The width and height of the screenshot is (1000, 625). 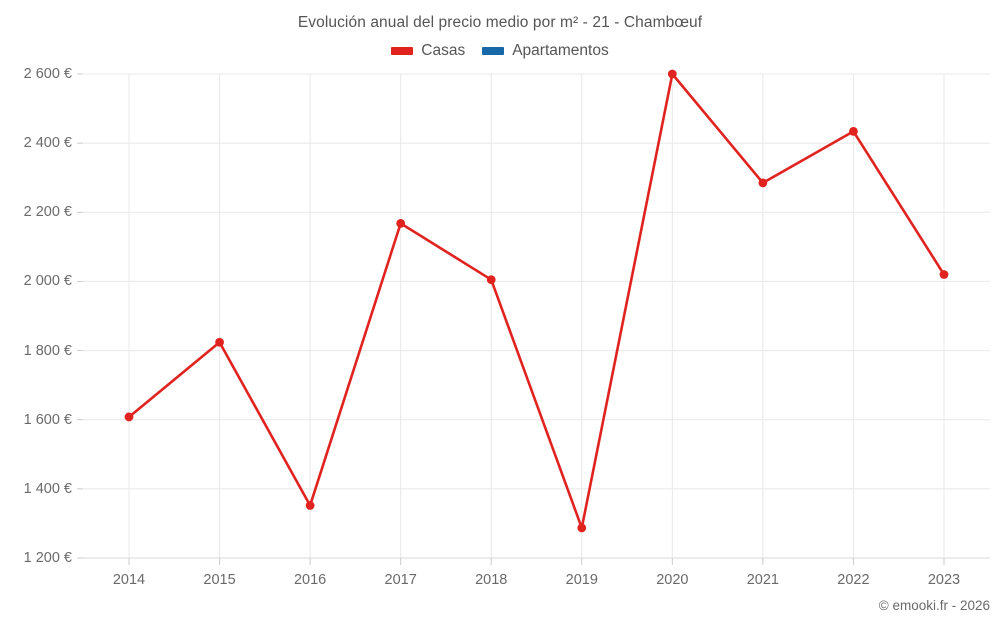 What do you see at coordinates (402, 51) in the screenshot?
I see `legend-color-swatch-casas` at bounding box center [402, 51].